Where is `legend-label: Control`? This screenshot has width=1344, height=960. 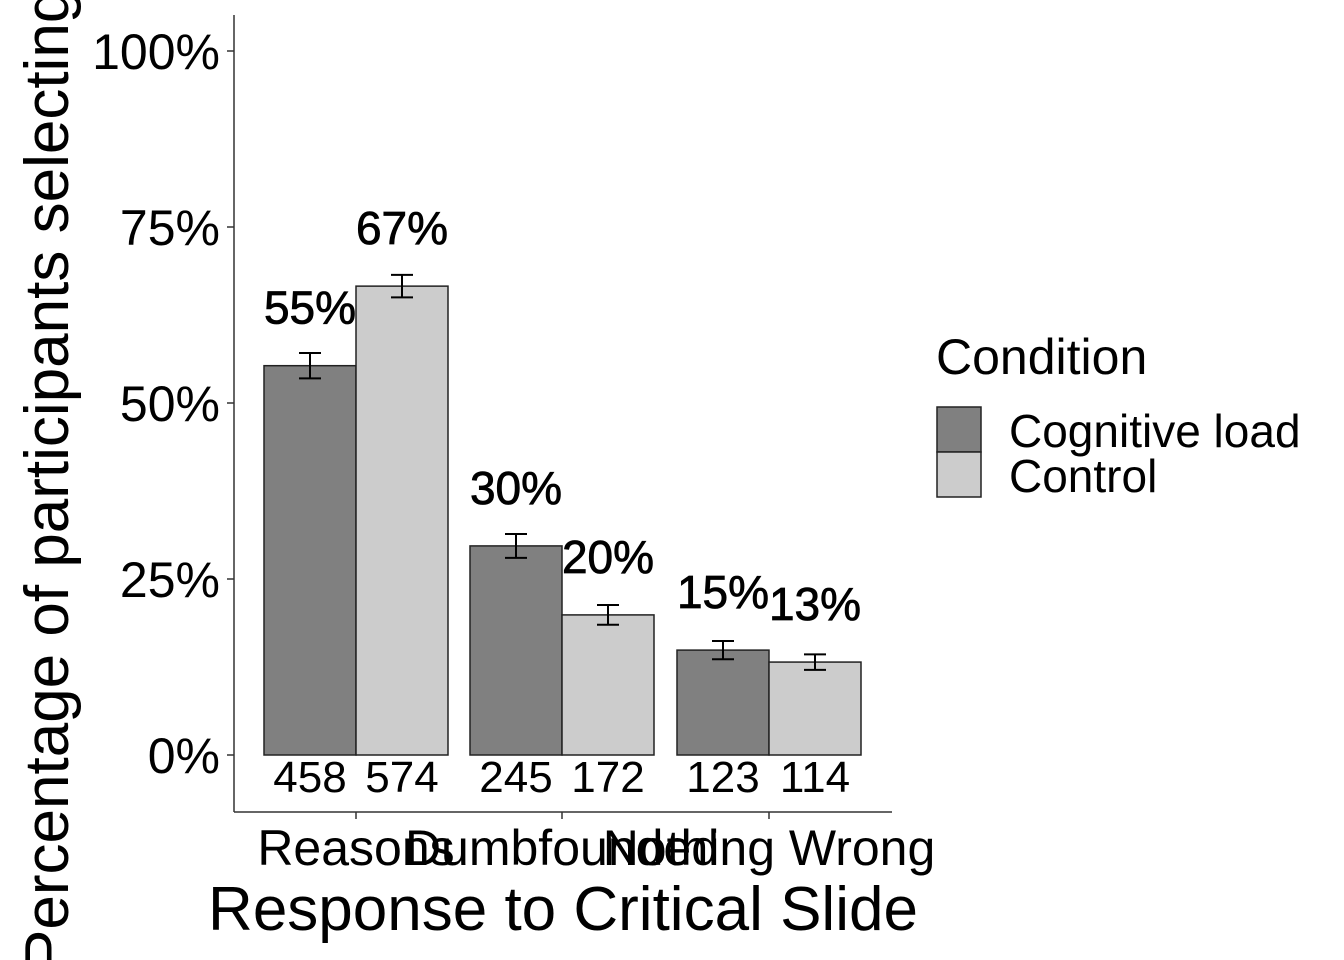
legend-label: Control is located at coordinates (1083, 476).